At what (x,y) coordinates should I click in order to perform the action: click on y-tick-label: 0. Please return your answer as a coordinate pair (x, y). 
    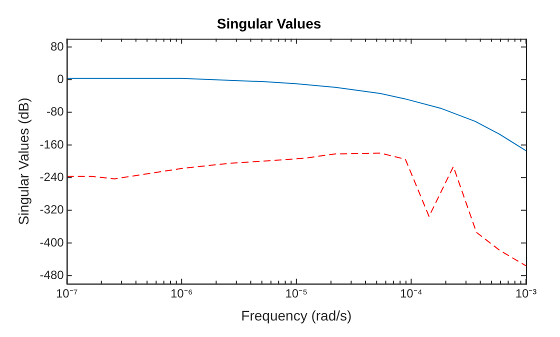
    Looking at the image, I should click on (60, 79).